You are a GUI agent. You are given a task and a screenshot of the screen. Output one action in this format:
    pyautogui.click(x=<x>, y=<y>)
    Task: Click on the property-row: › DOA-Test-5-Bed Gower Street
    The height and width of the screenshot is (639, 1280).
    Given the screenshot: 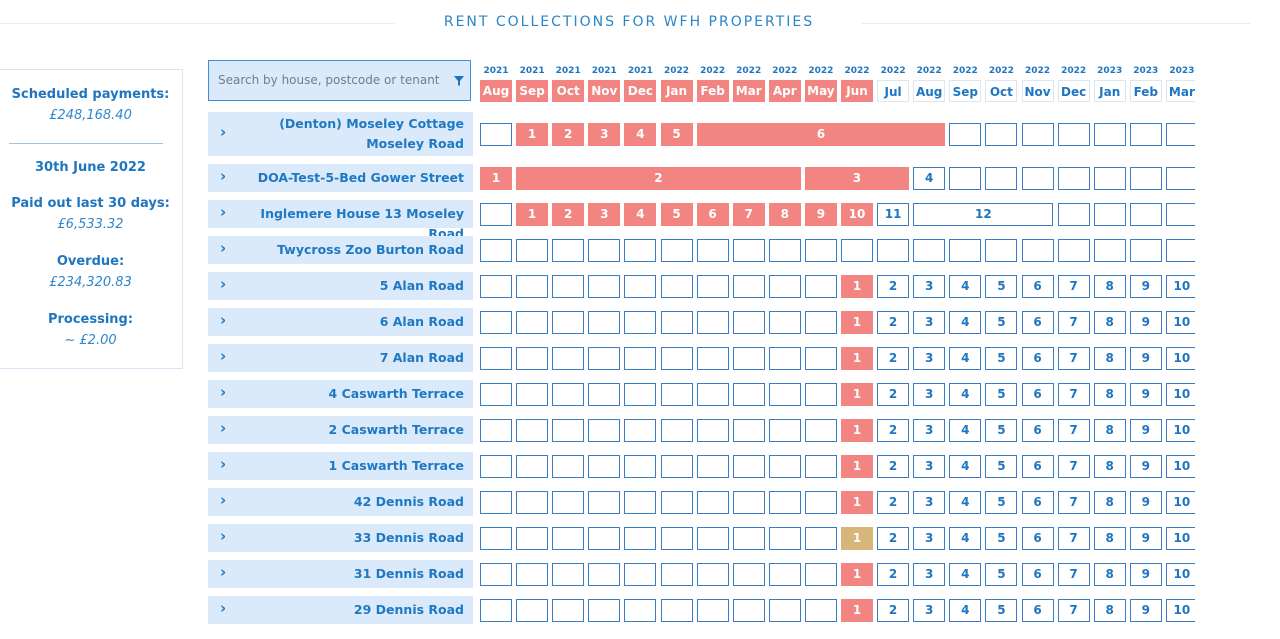 What is the action you would take?
    pyautogui.click(x=340, y=178)
    